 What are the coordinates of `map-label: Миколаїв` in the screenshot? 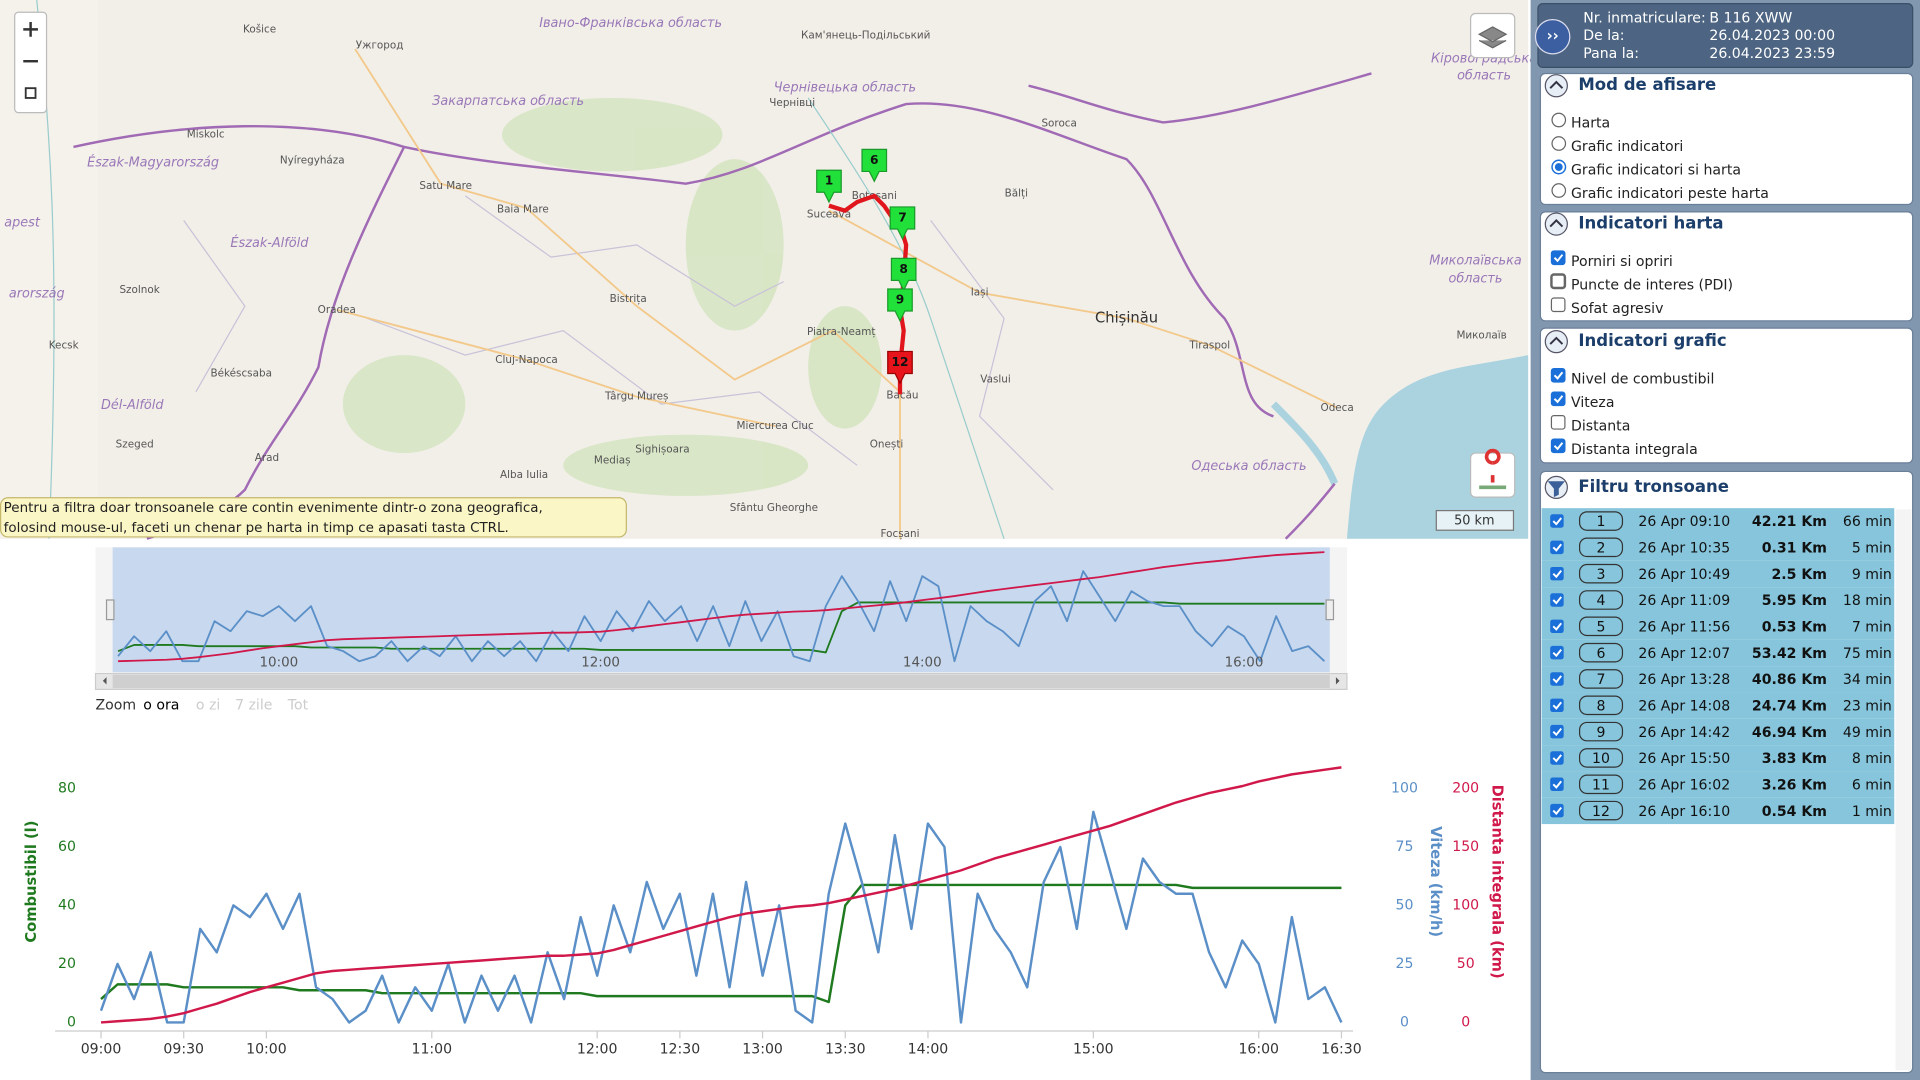 It's located at (1481, 336).